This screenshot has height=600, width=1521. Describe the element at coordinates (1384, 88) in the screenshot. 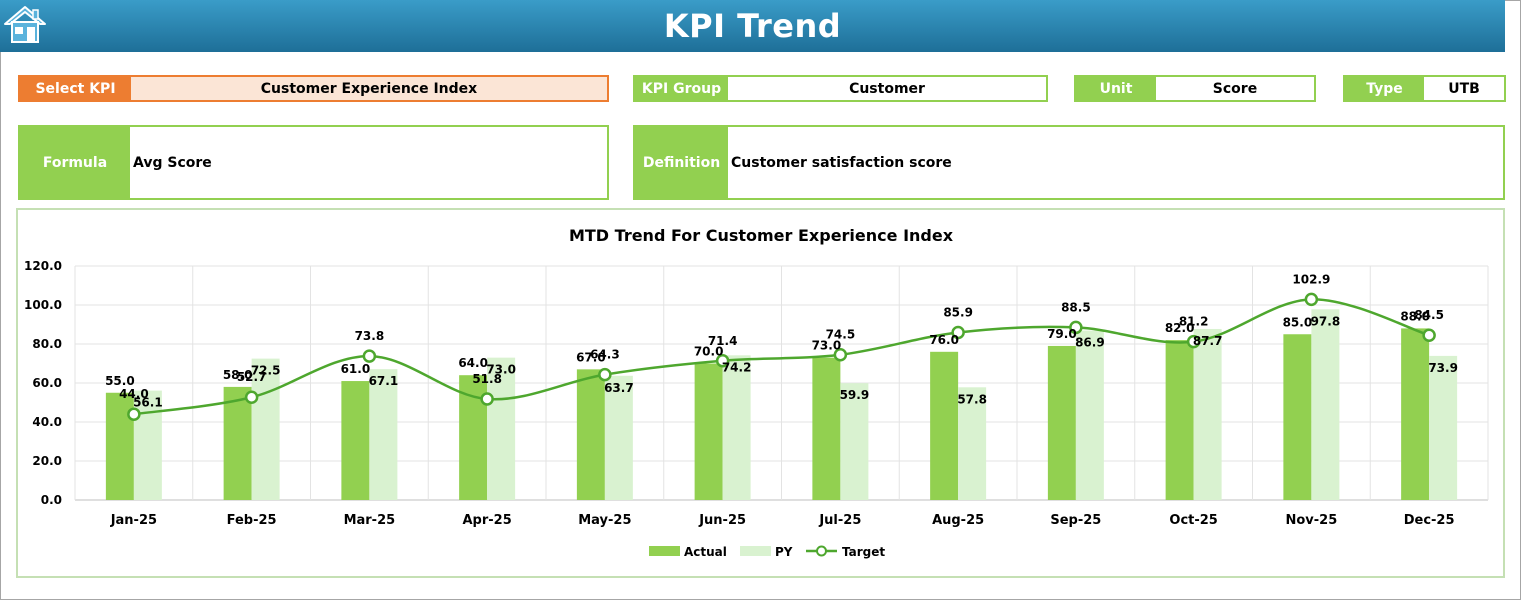

I see `type-label: Type` at that location.